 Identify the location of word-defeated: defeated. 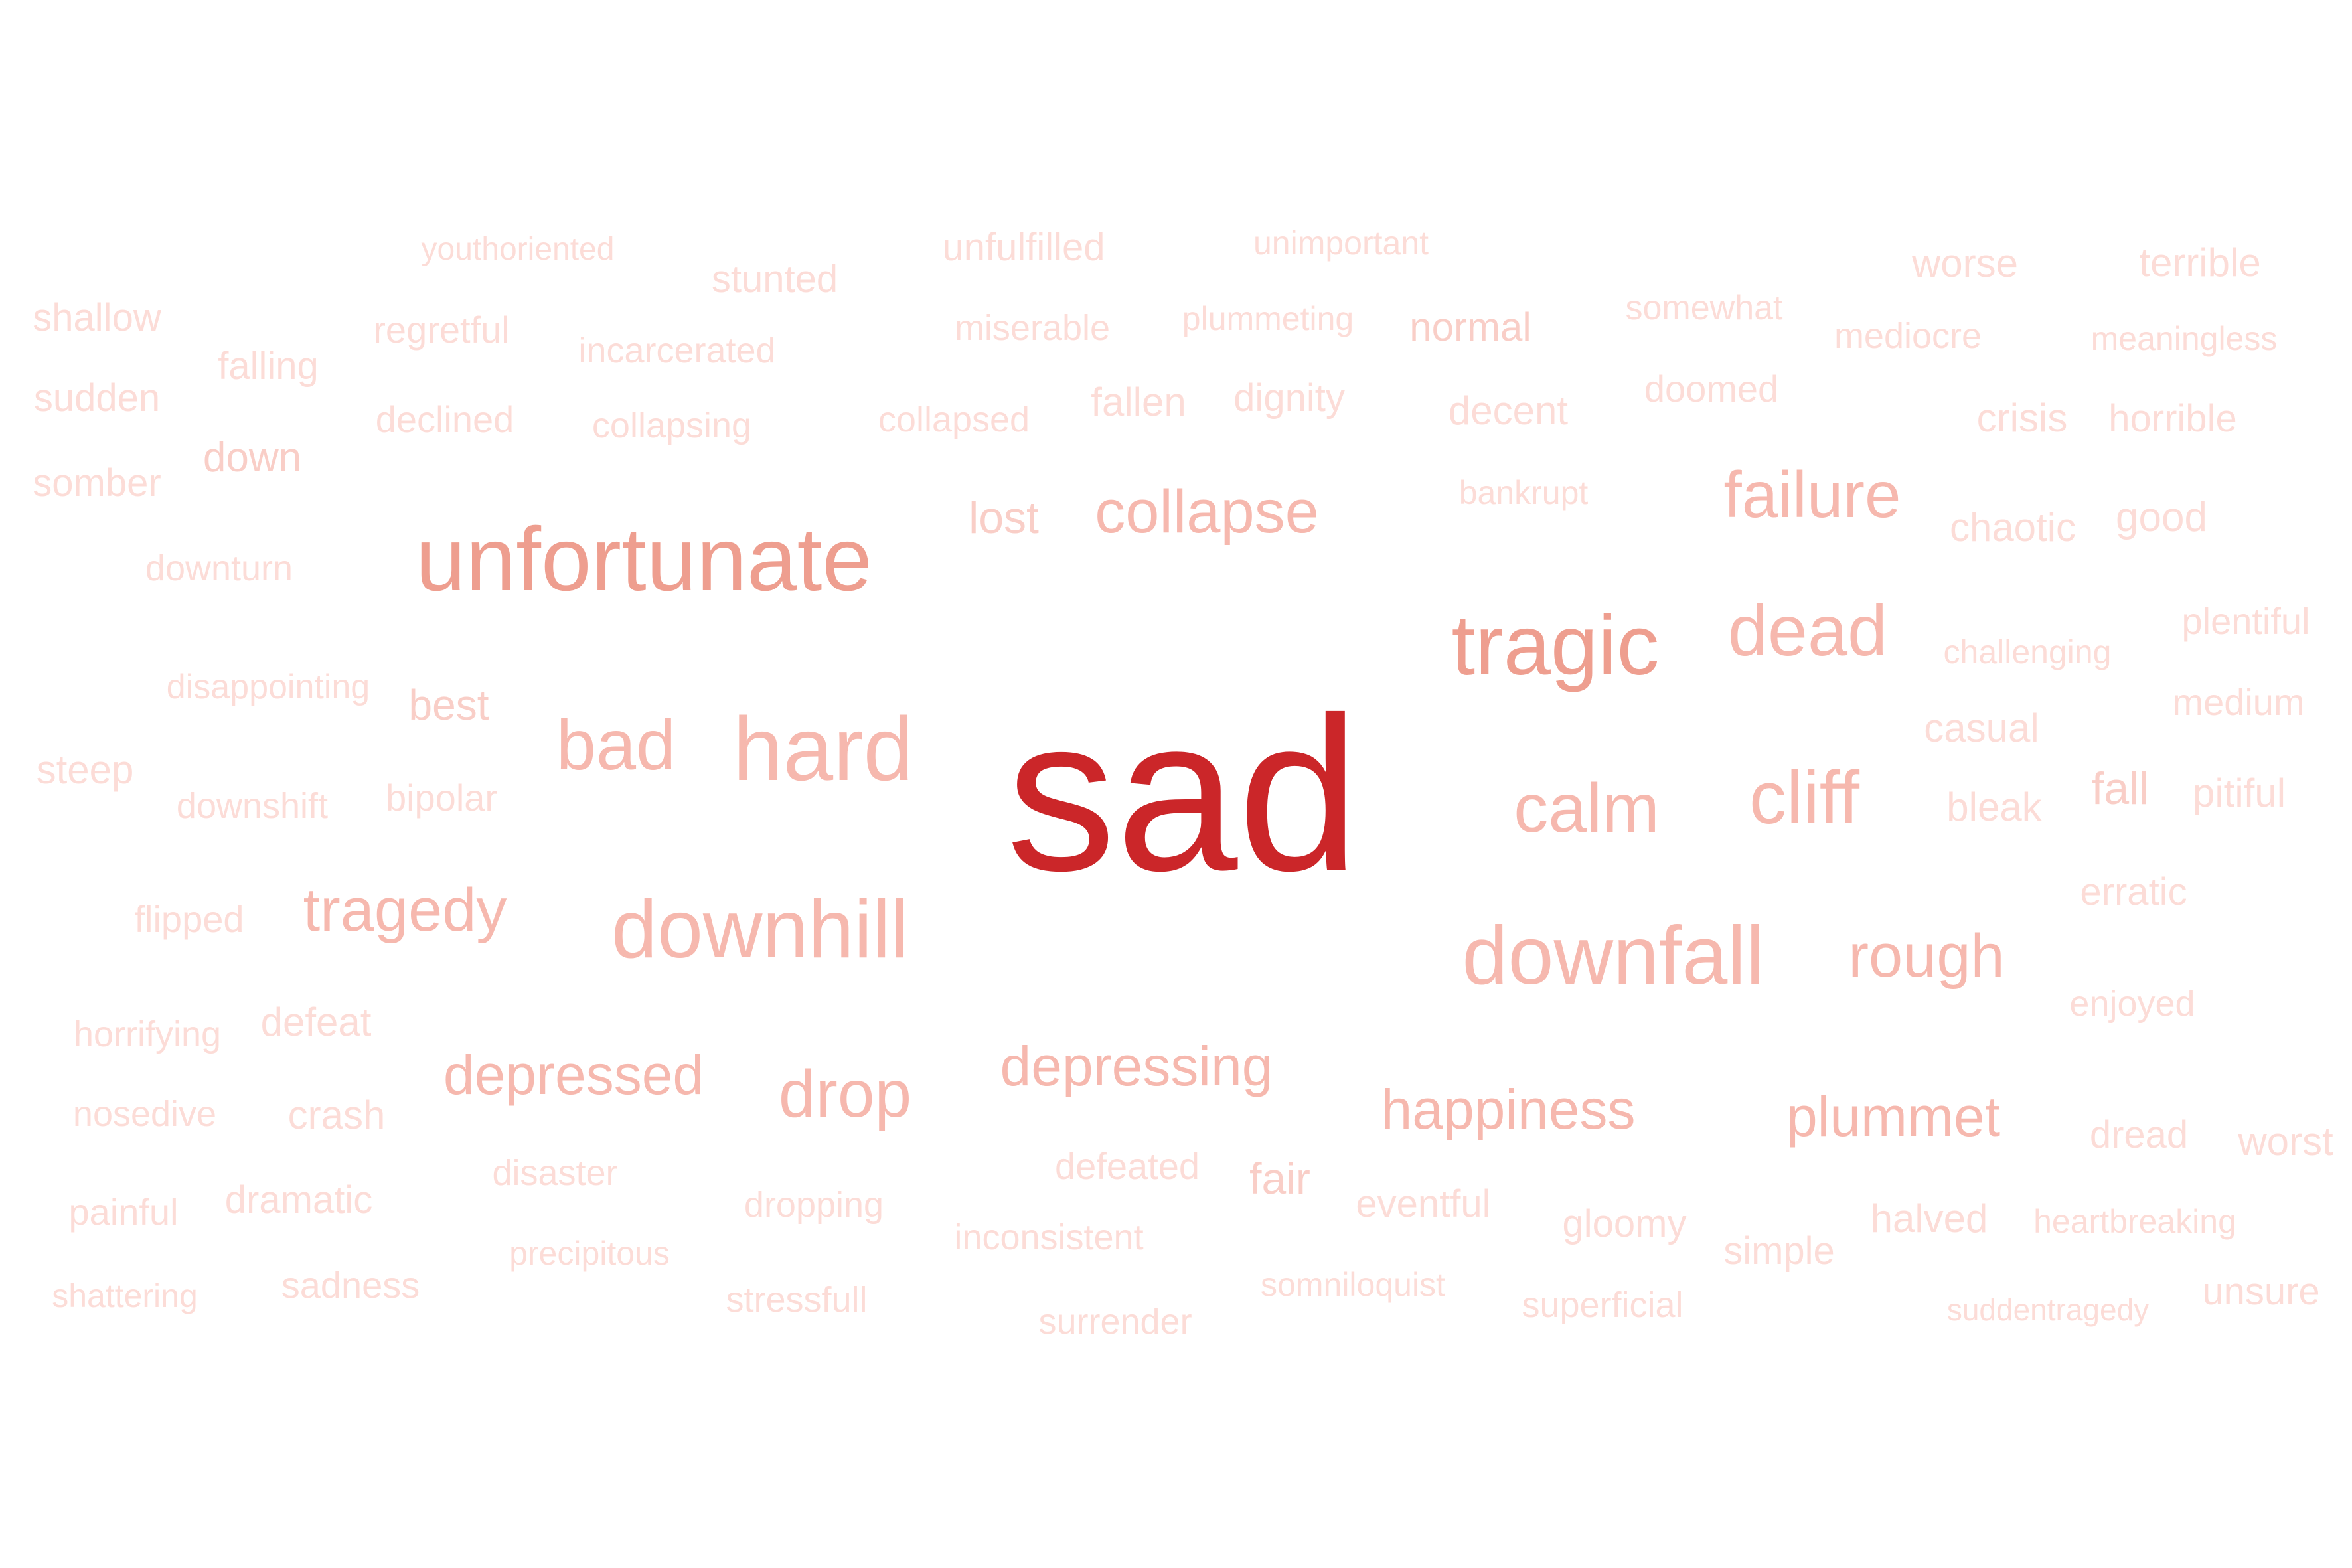
(1128, 1166).